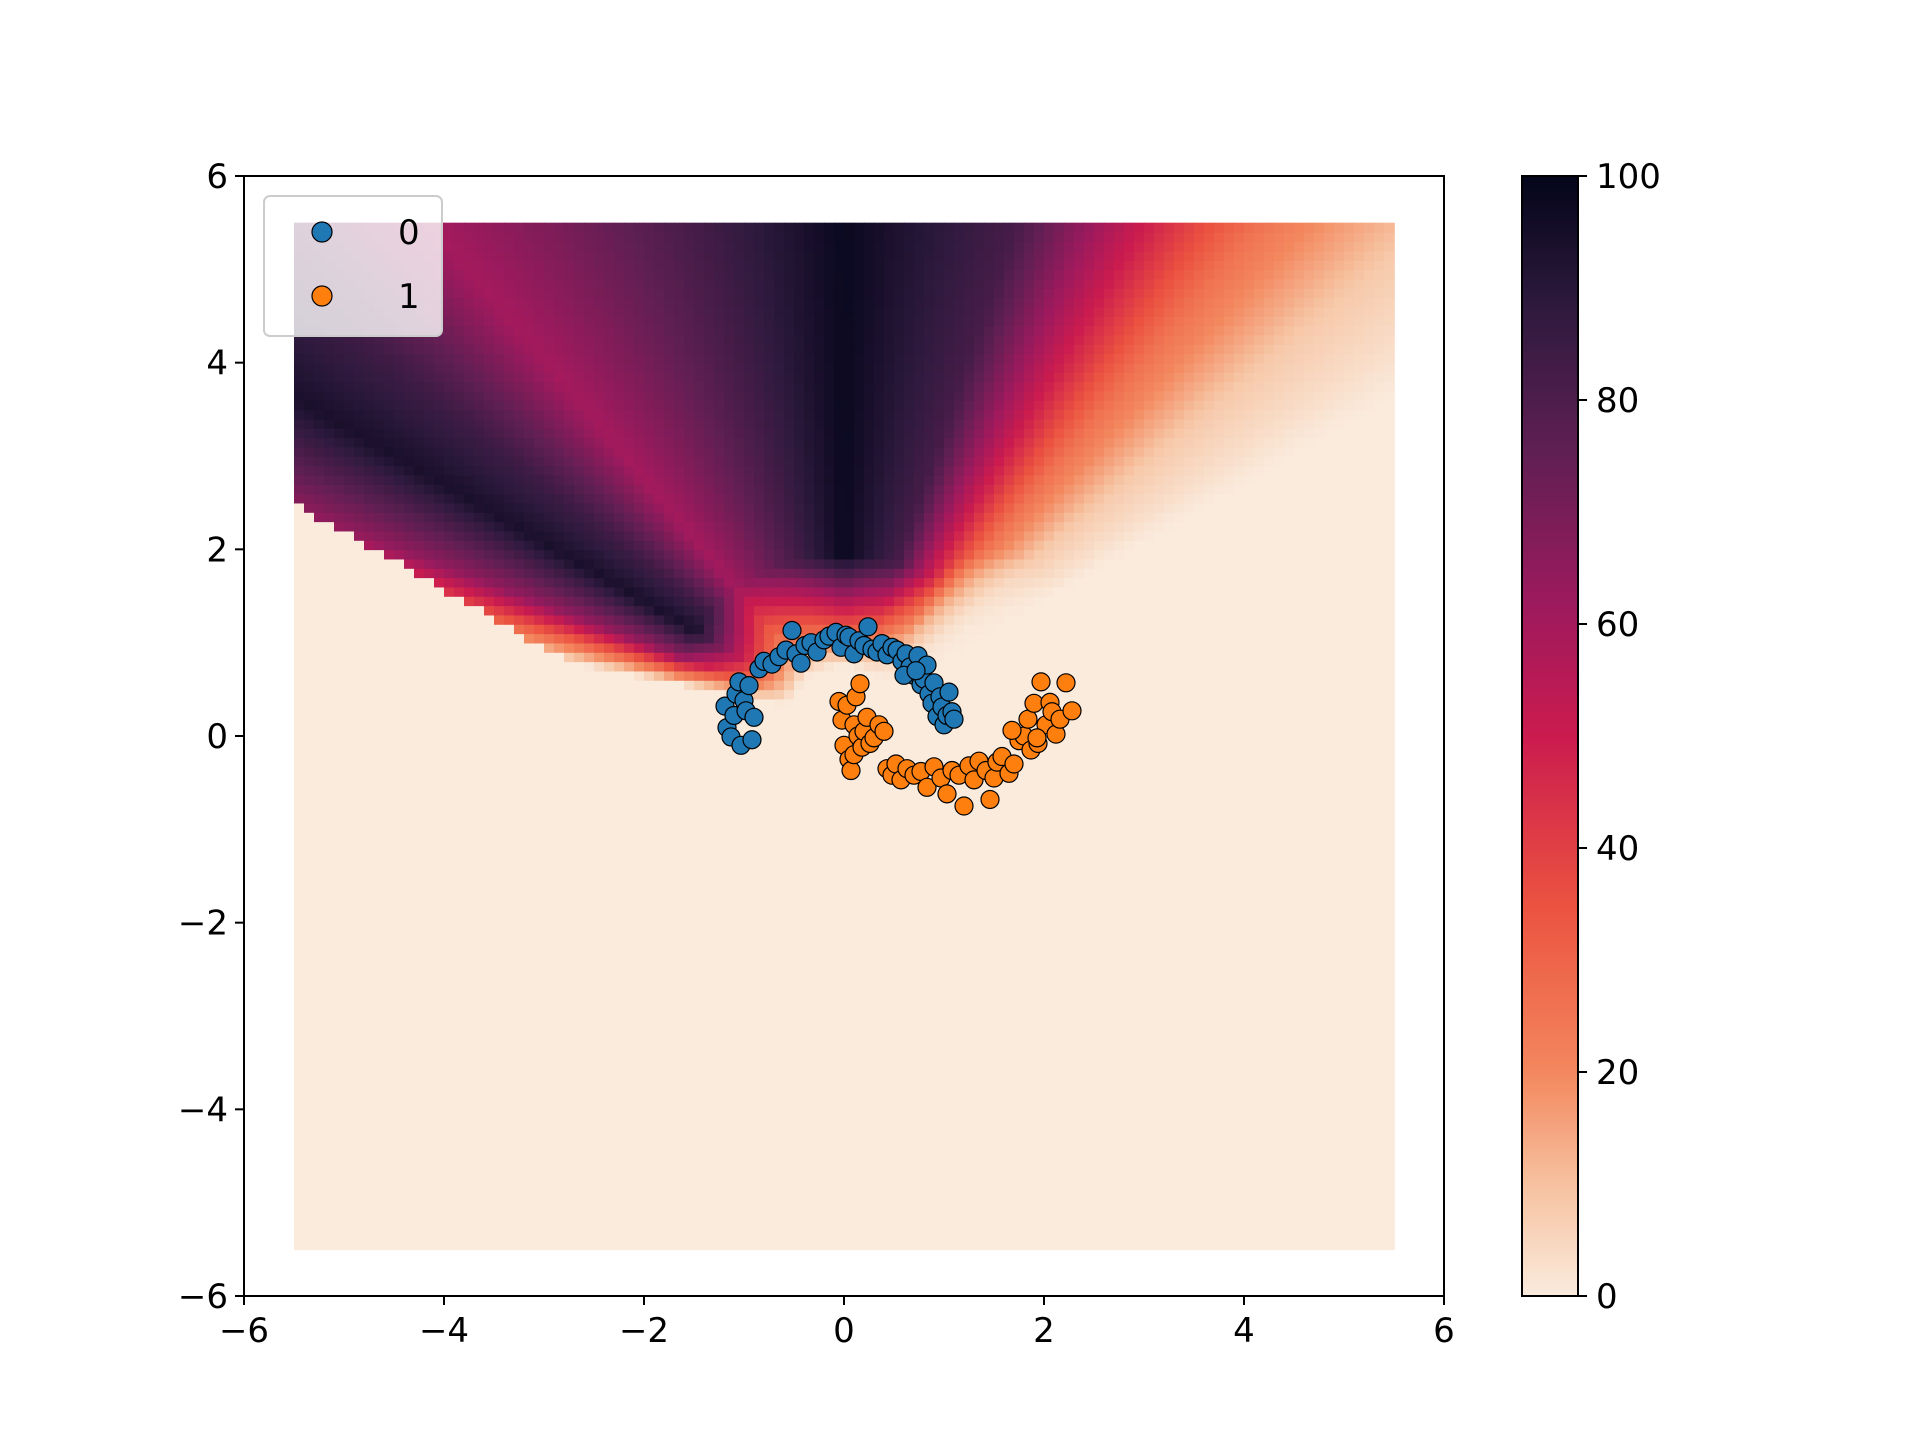  What do you see at coordinates (469, 480) in the screenshot?
I see `heatmap-cell-1952` at bounding box center [469, 480].